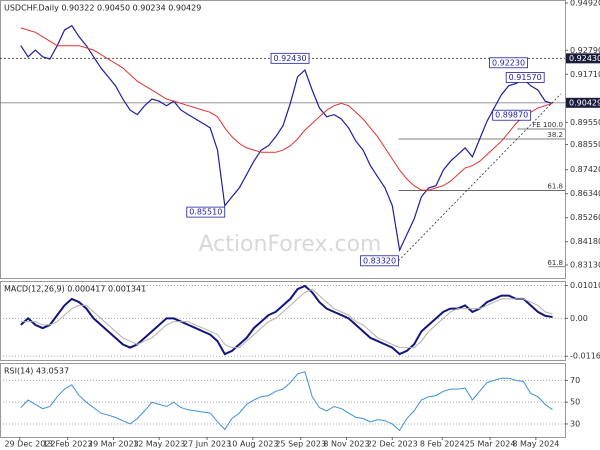 This screenshot has height=450, width=600. What do you see at coordinates (585, 241) in the screenshot?
I see `y-tick-label: 0.84180` at bounding box center [585, 241].